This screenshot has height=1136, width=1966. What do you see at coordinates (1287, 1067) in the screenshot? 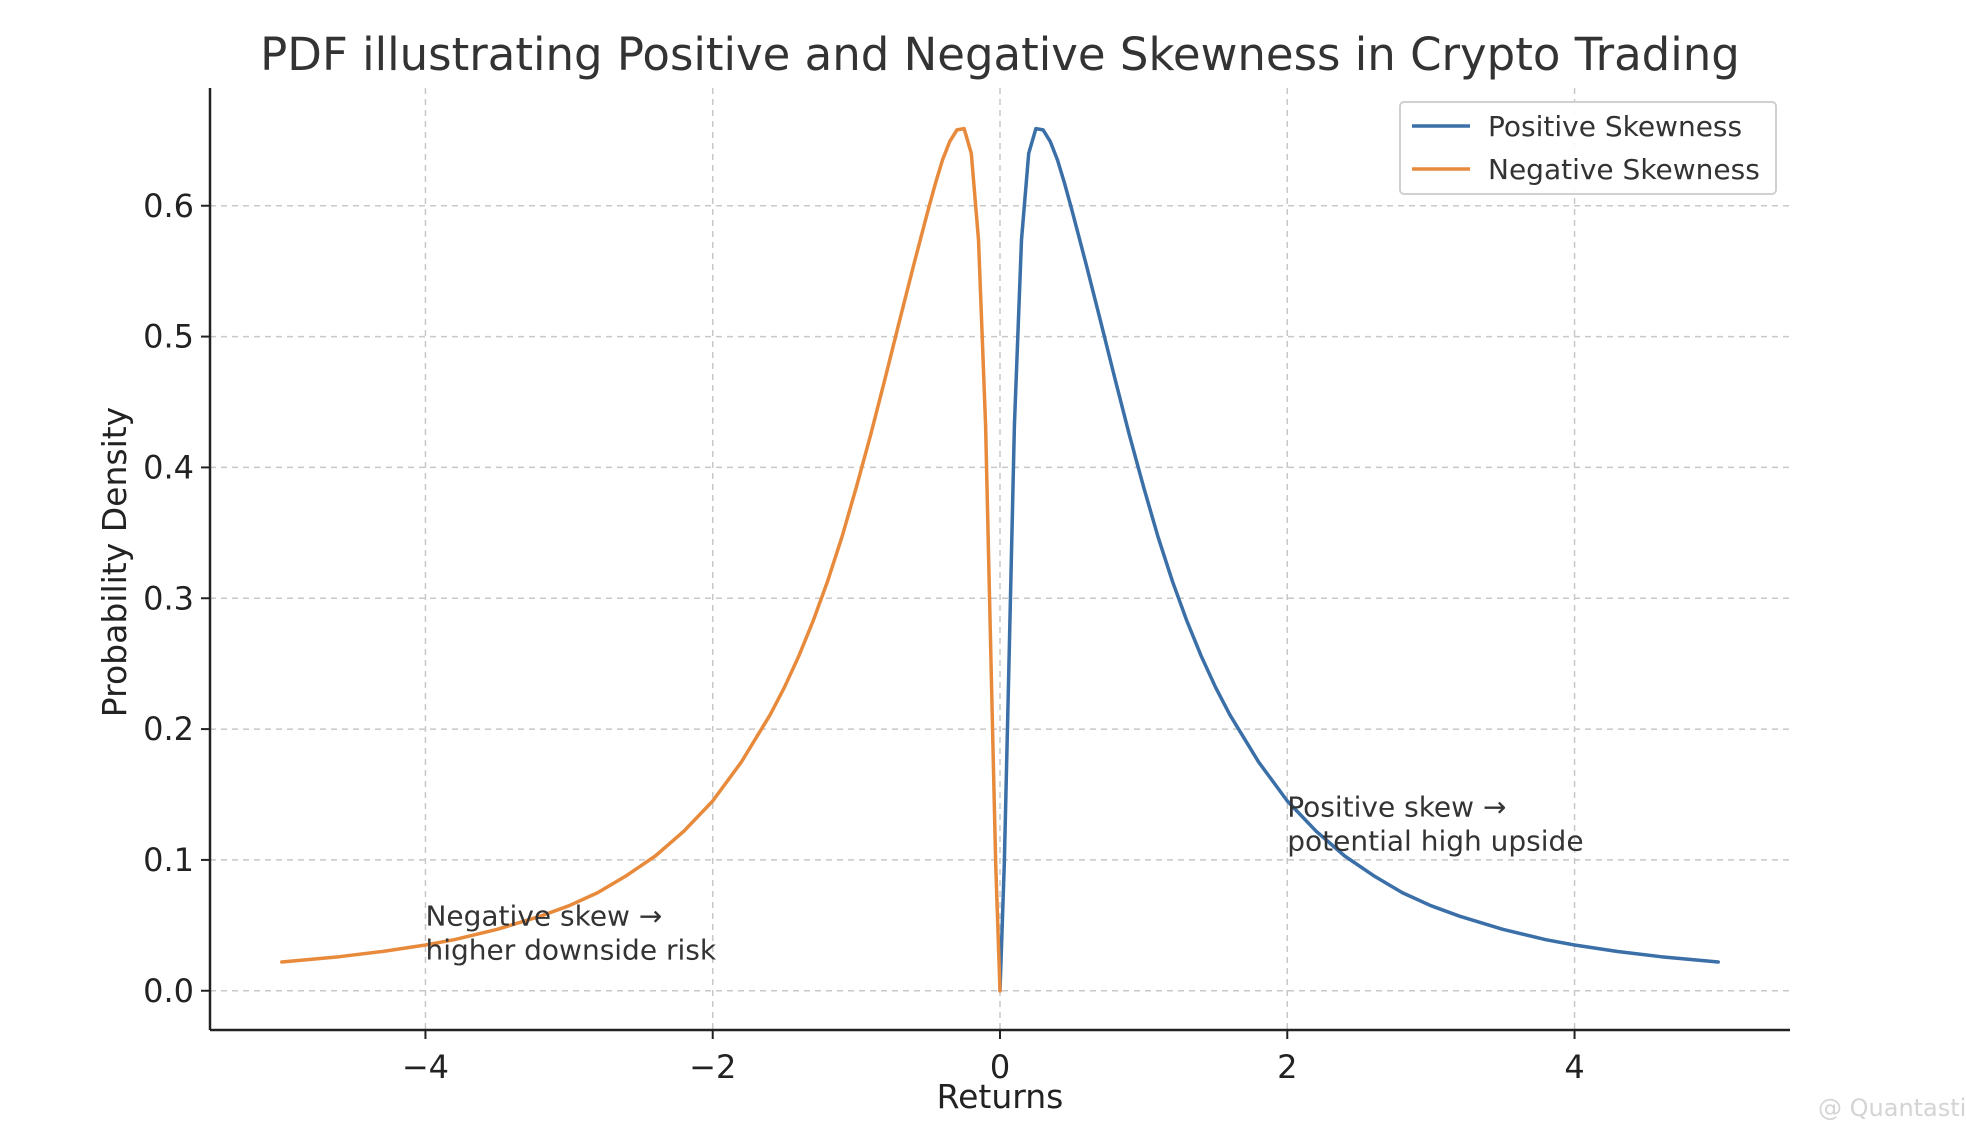
I see `x-tick-label: 2` at bounding box center [1287, 1067].